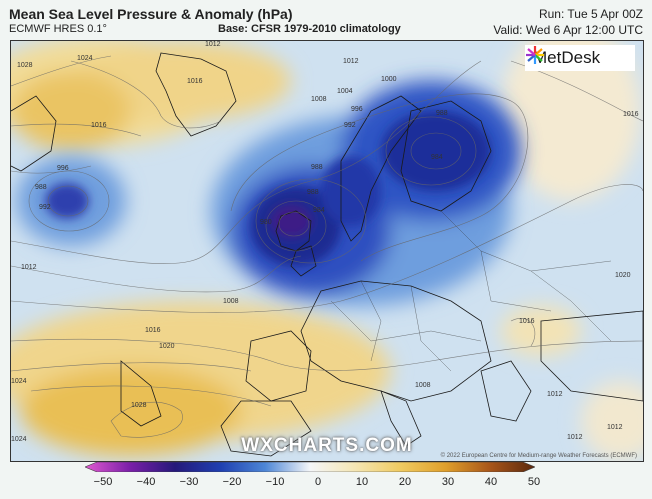 The height and width of the screenshot is (499, 652). What do you see at coordinates (275, 482) in the screenshot?
I see `colorbar-tick: −10` at bounding box center [275, 482].